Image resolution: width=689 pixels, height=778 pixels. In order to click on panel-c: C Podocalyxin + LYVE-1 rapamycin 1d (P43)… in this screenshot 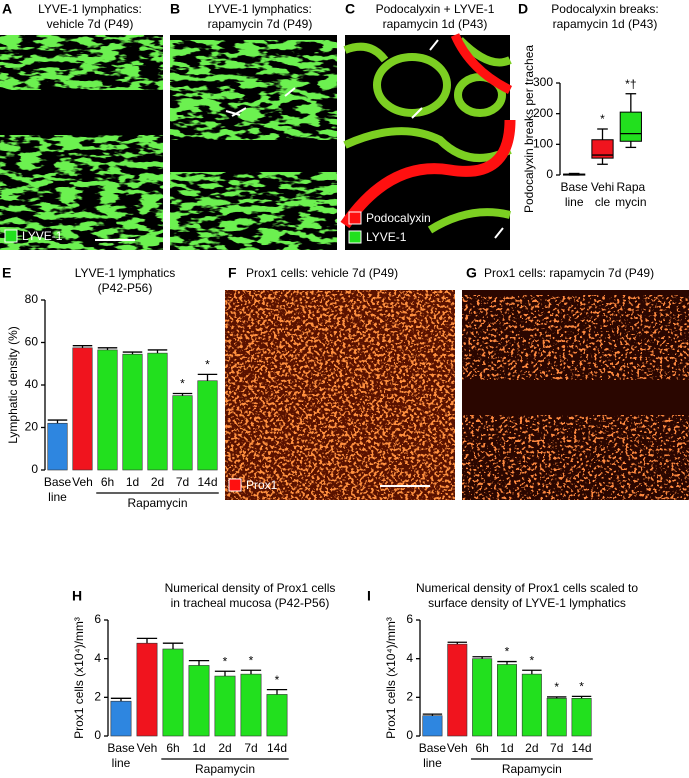, I will do `click(428, 125)`.